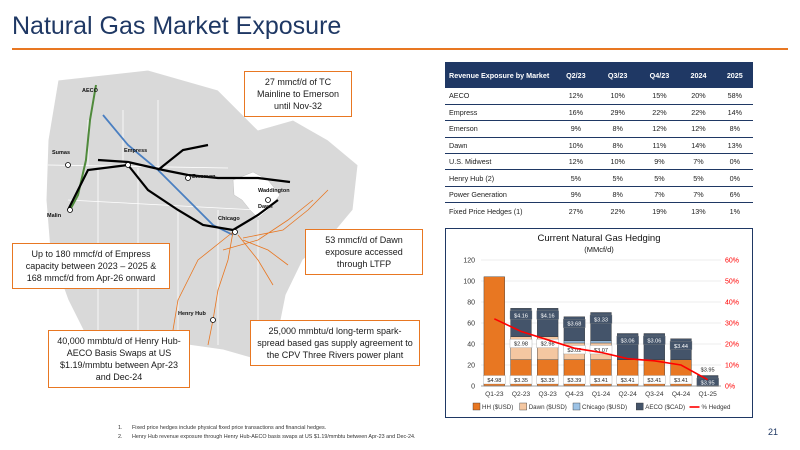 The width and height of the screenshot is (800, 450). Describe the element at coordinates (659, 162) in the screenshot. I see `exposure-cell: 9%` at that location.